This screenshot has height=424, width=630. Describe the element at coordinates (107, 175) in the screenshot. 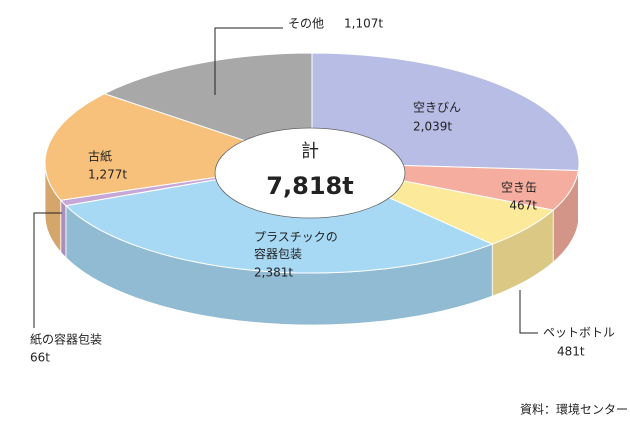

I see `slice-value: 1,277t` at that location.